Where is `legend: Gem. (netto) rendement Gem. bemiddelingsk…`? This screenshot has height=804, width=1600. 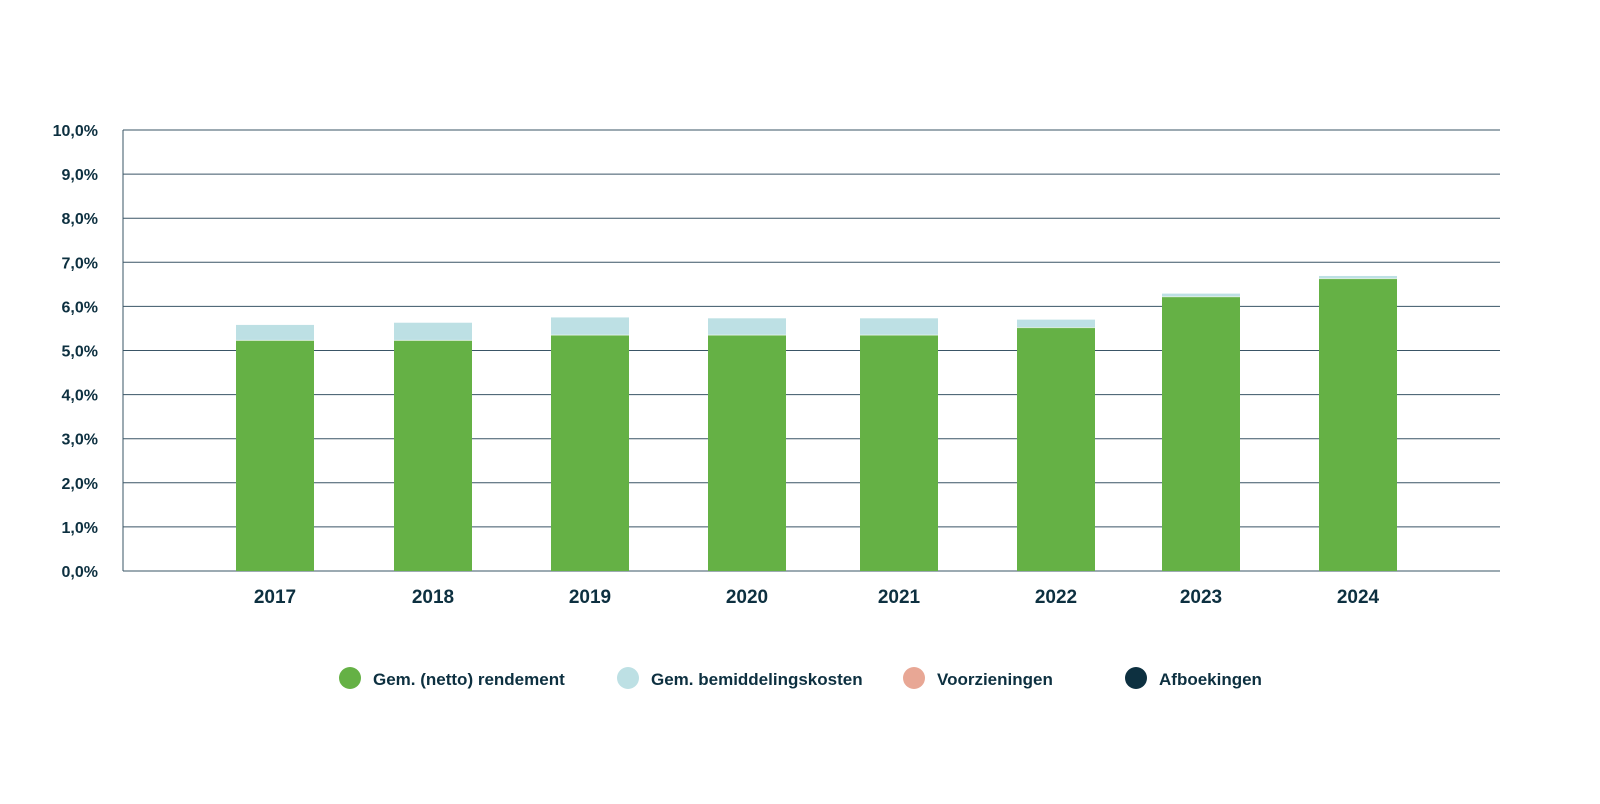
legend: Gem. (netto) rendement Gem. bemiddelingsk… is located at coordinates (800, 678).